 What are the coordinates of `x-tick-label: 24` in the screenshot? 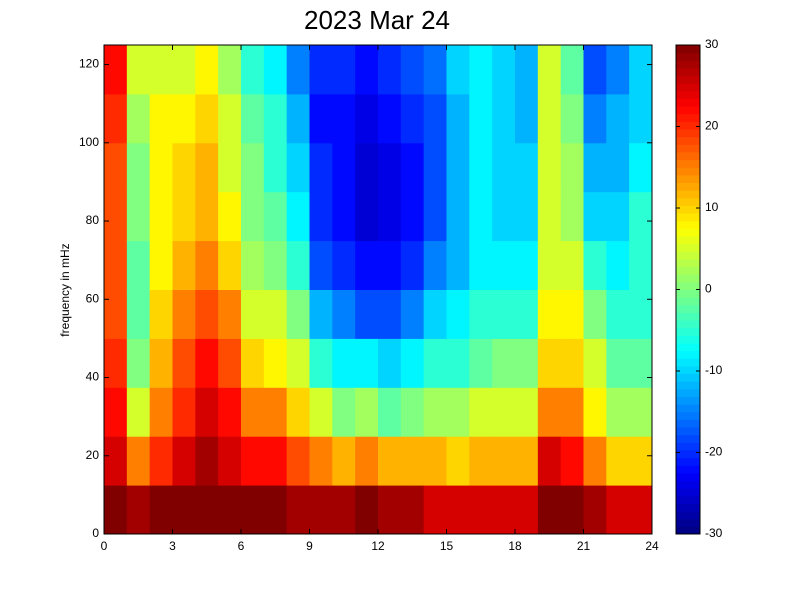 It's located at (652, 546).